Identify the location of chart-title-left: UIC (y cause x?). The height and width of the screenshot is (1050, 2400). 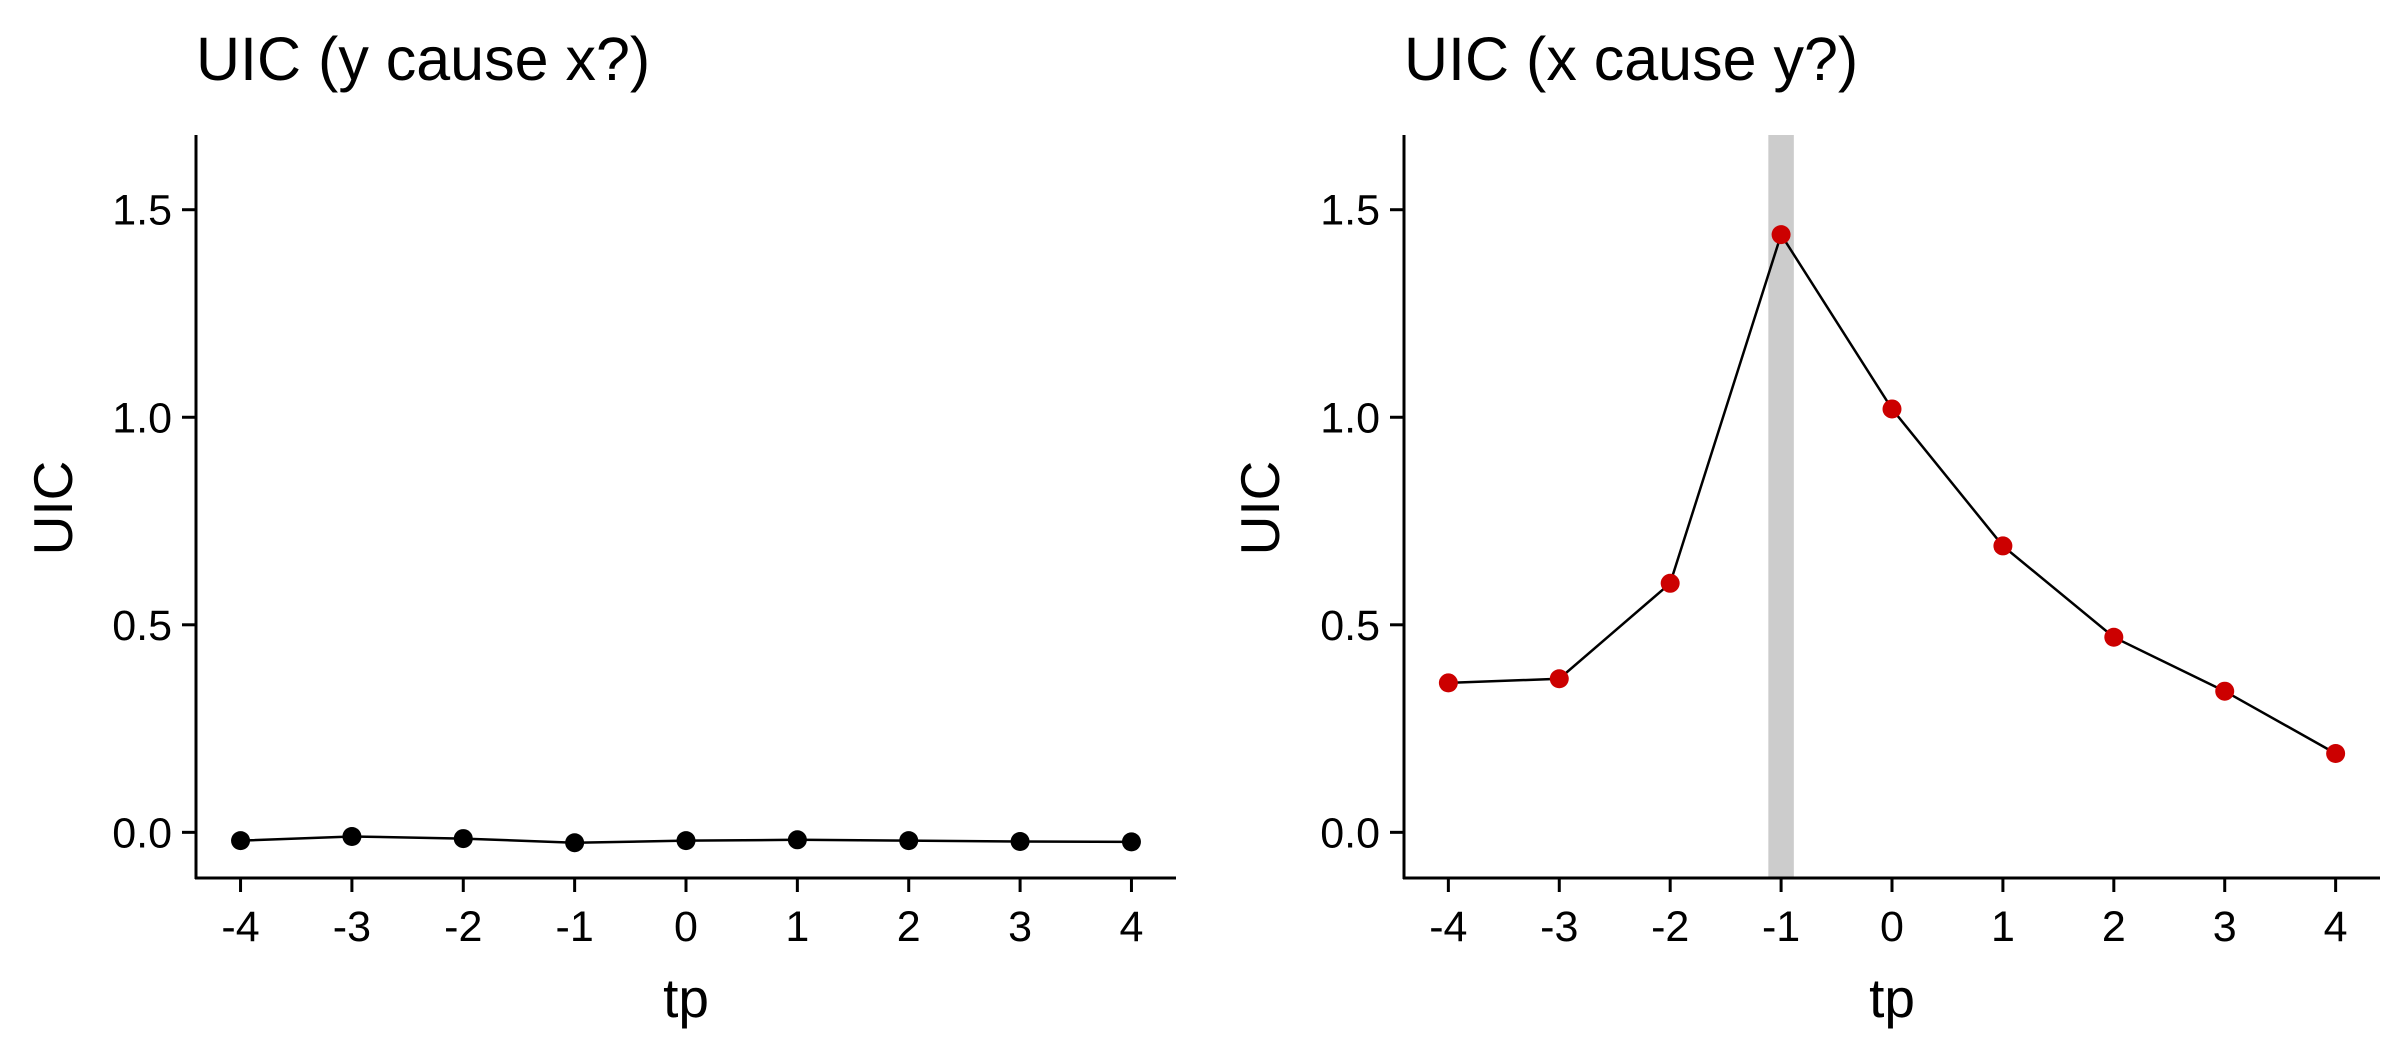
(423, 59).